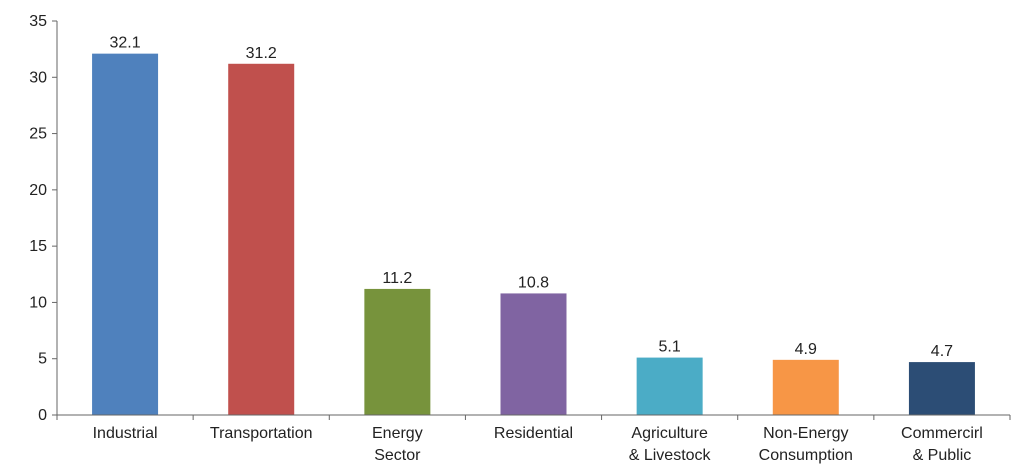  I want to click on data-label: 4.9, so click(806, 349).